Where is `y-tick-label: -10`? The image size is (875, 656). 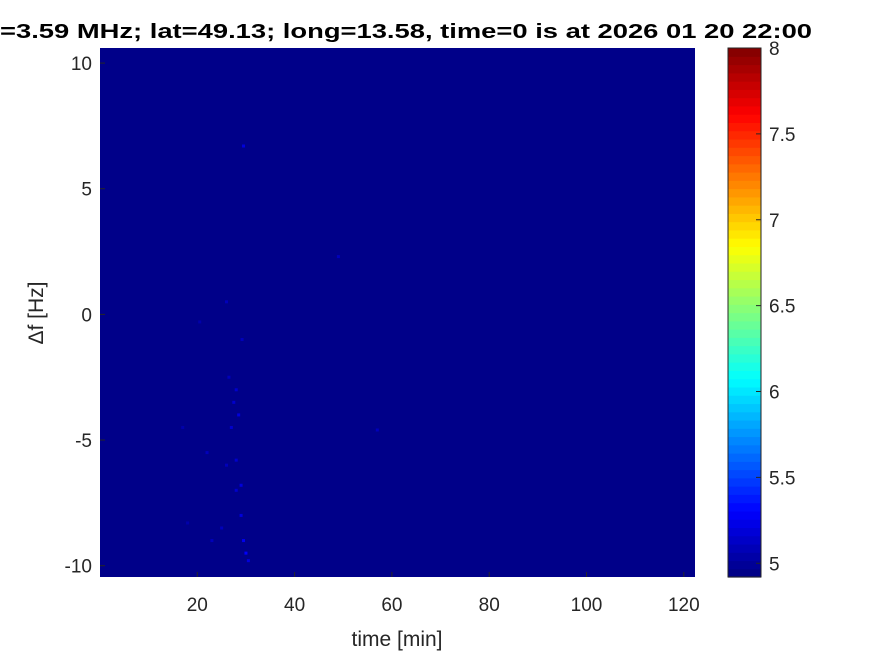 y-tick-label: -10 is located at coordinates (78, 567).